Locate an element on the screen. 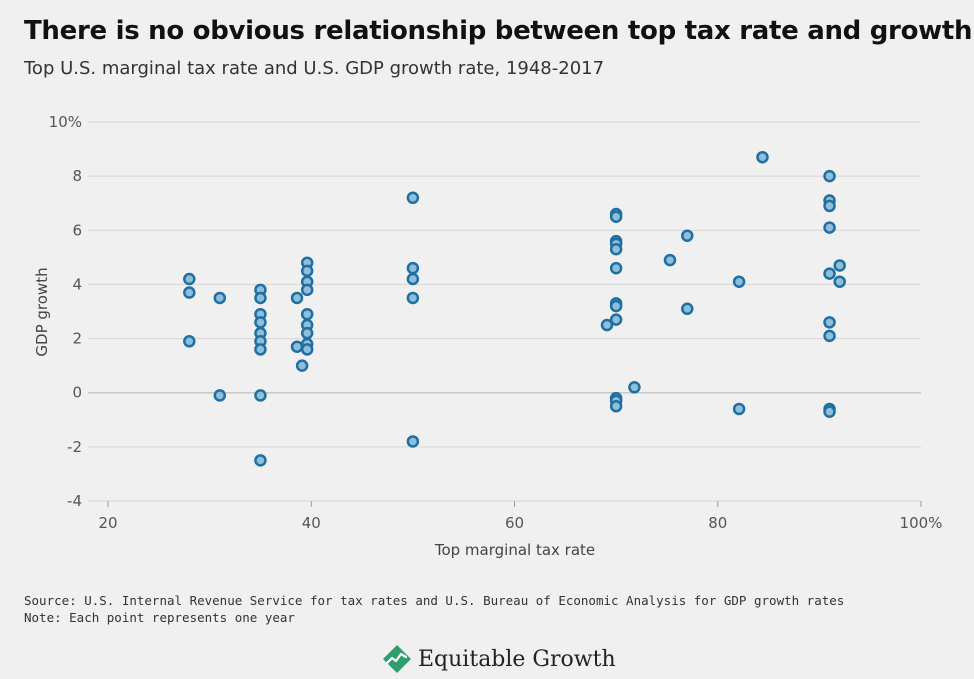 This screenshot has height=679, width=974. y-tick-label: 10% is located at coordinates (65, 122).